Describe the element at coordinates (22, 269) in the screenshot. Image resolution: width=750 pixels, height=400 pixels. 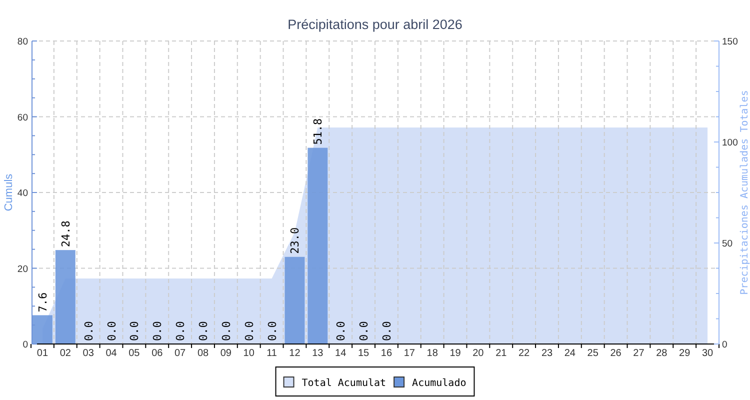
I see `y-tick-label: 20` at that location.